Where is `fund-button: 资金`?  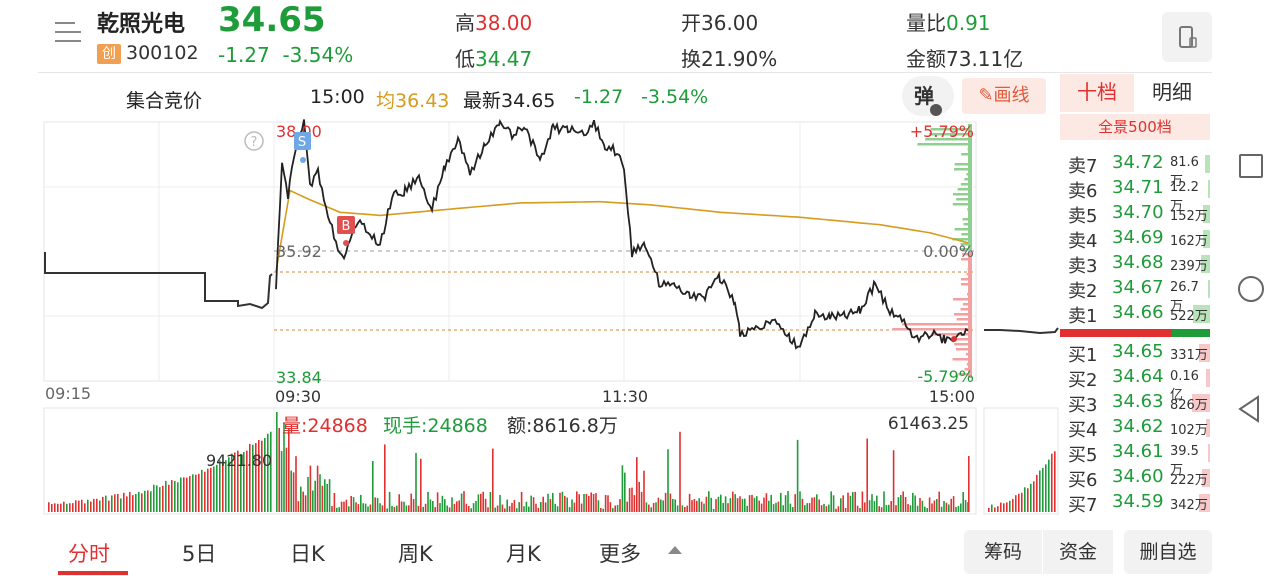 fund-button: 资金 is located at coordinates (1078, 552).